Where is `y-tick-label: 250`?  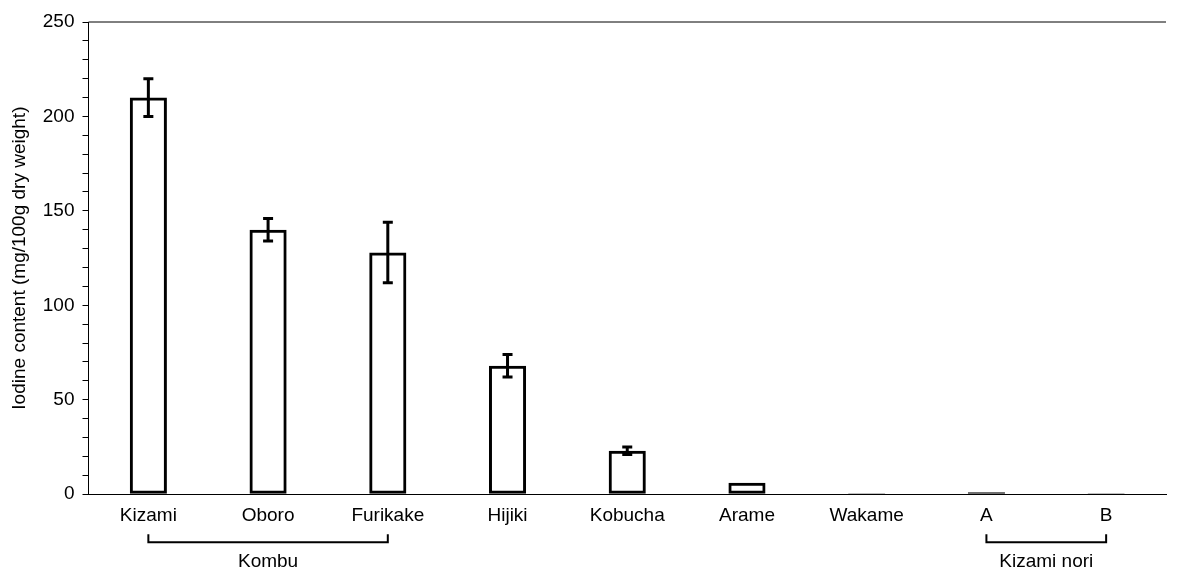
y-tick-label: 250 is located at coordinates (58, 21).